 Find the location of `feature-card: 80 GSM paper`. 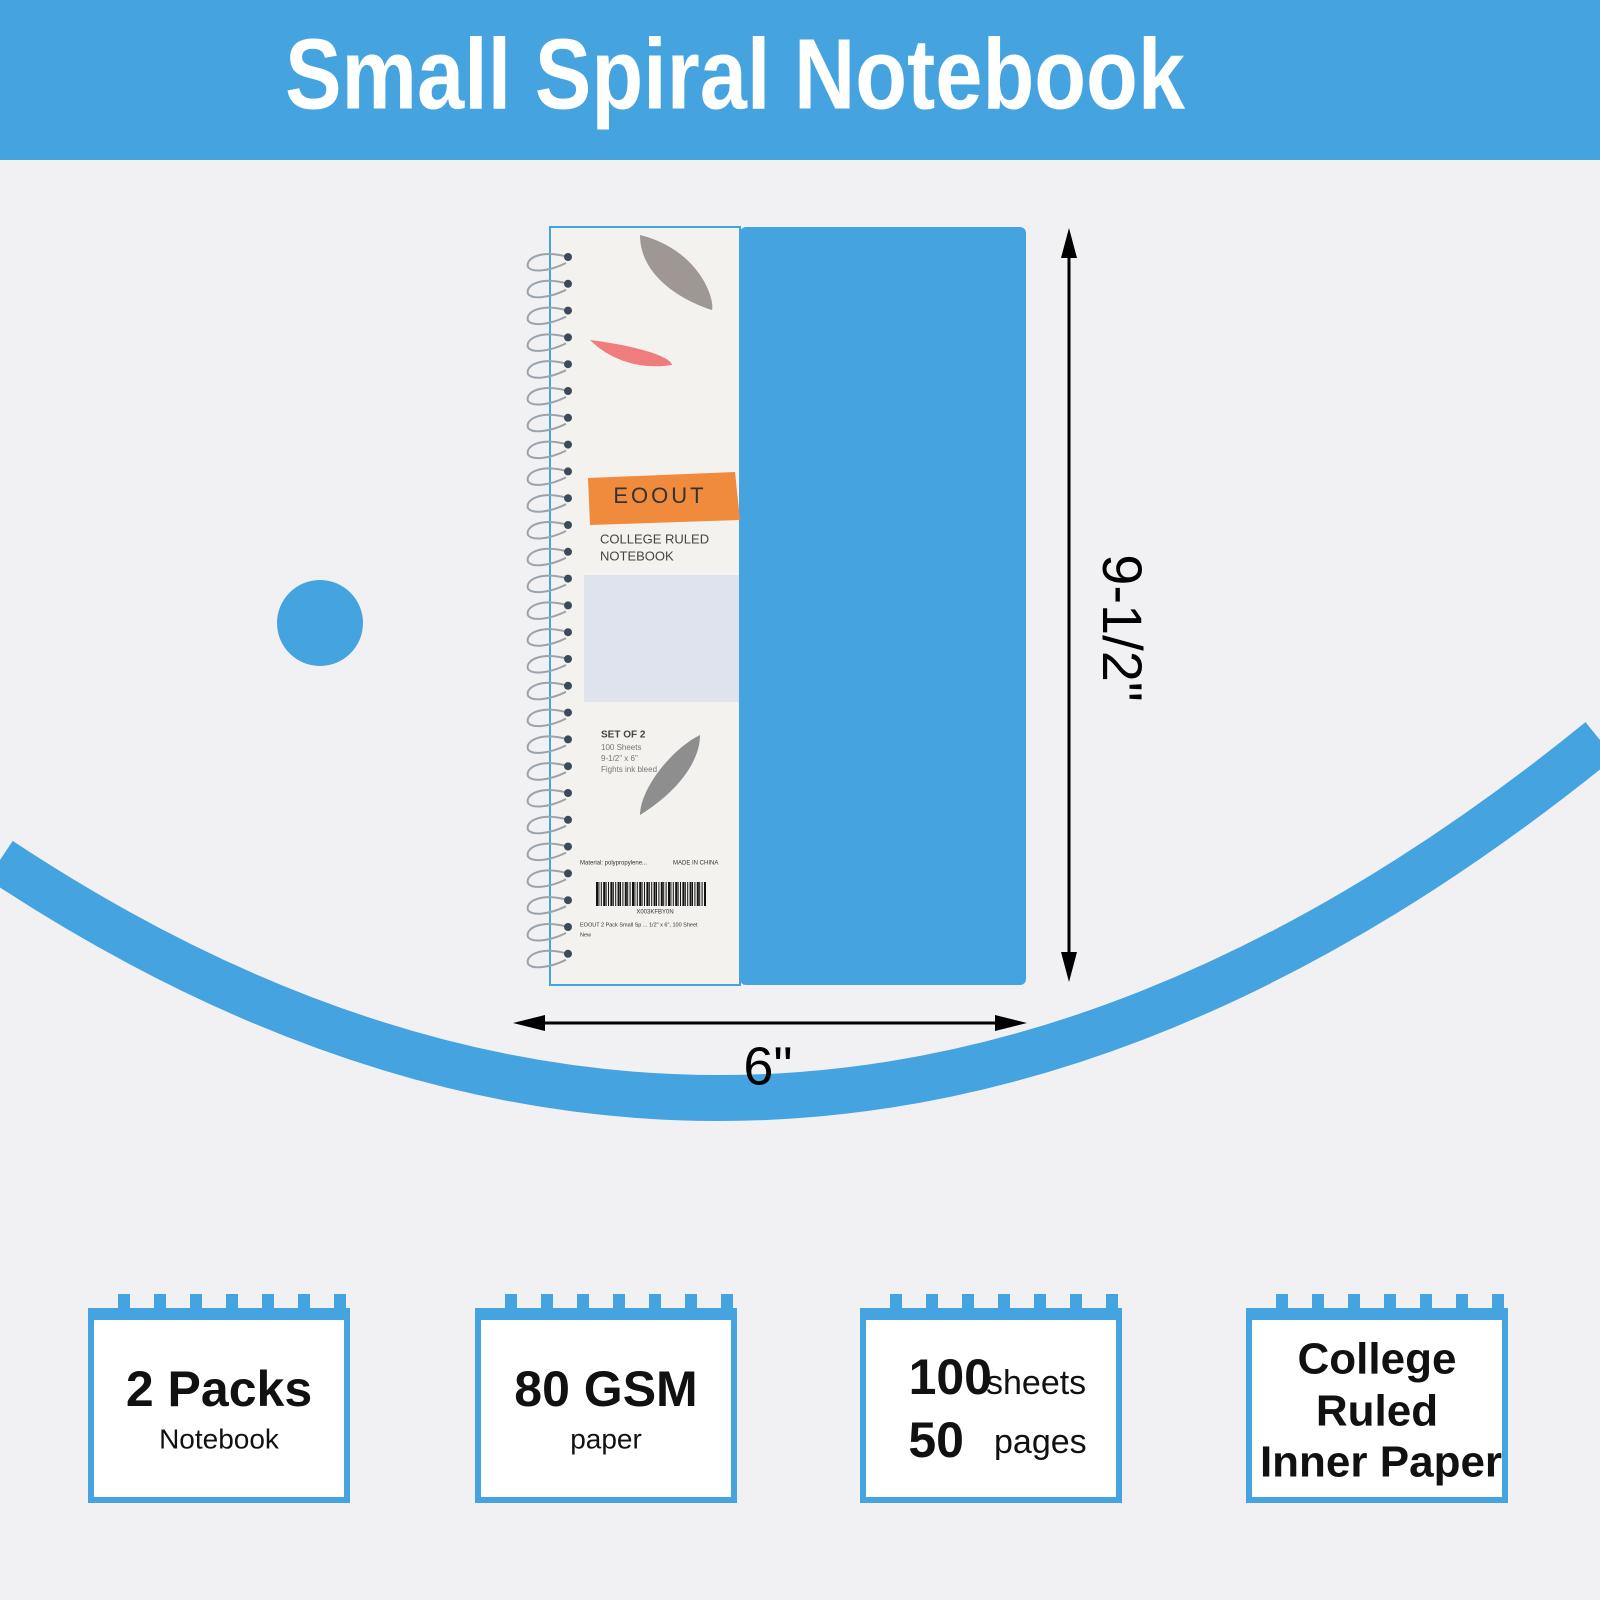

feature-card: 80 GSM paper is located at coordinates (606, 1398).